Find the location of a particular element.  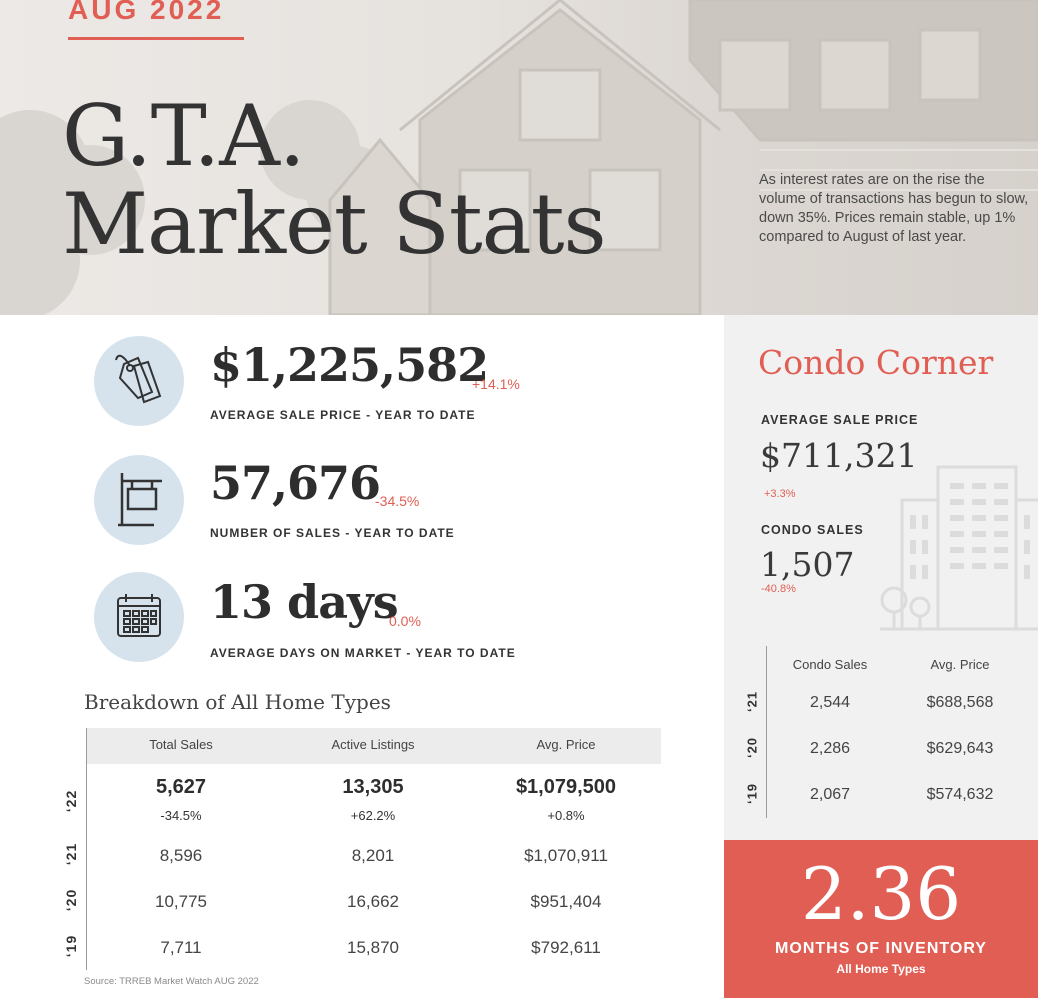

table-cell: $792,611 is located at coordinates (566, 947).